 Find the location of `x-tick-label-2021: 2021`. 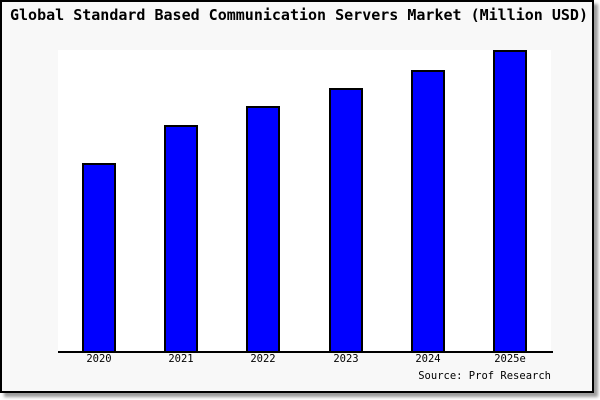

x-tick-label-2021: 2021 is located at coordinates (181, 359).